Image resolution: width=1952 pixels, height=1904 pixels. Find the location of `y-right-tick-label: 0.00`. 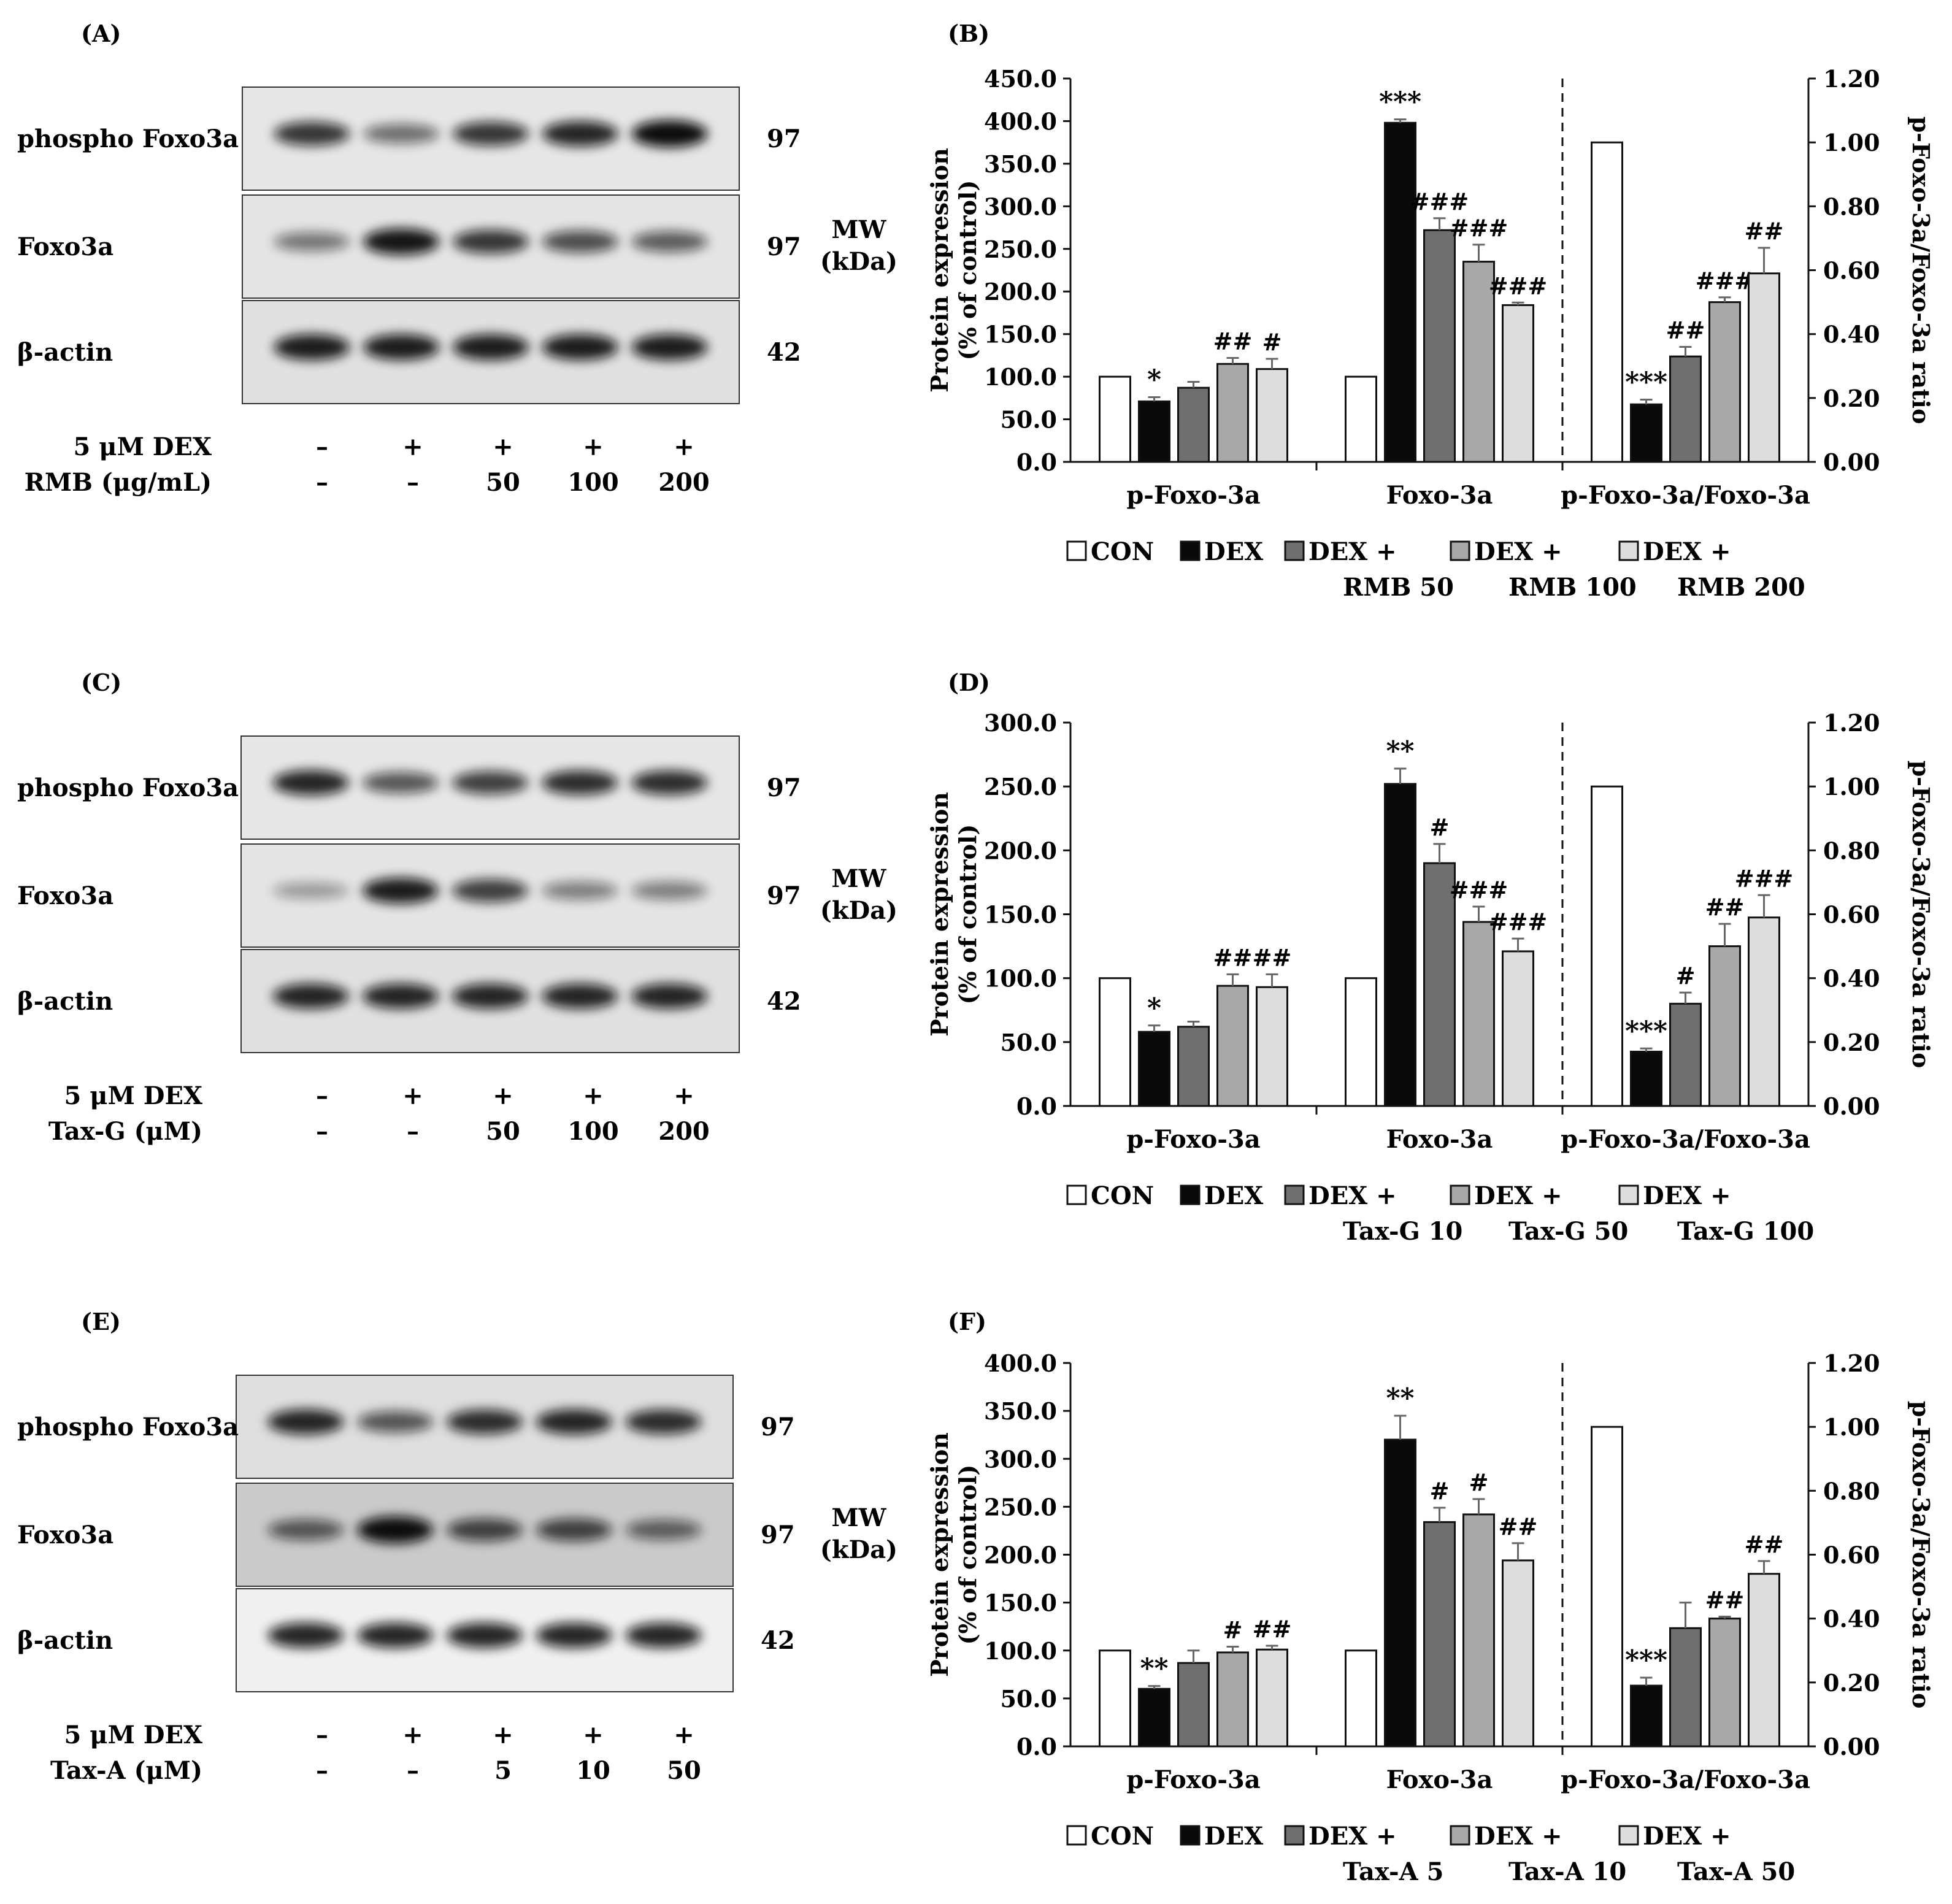

y-right-tick-label: 0.00 is located at coordinates (1852, 1746).